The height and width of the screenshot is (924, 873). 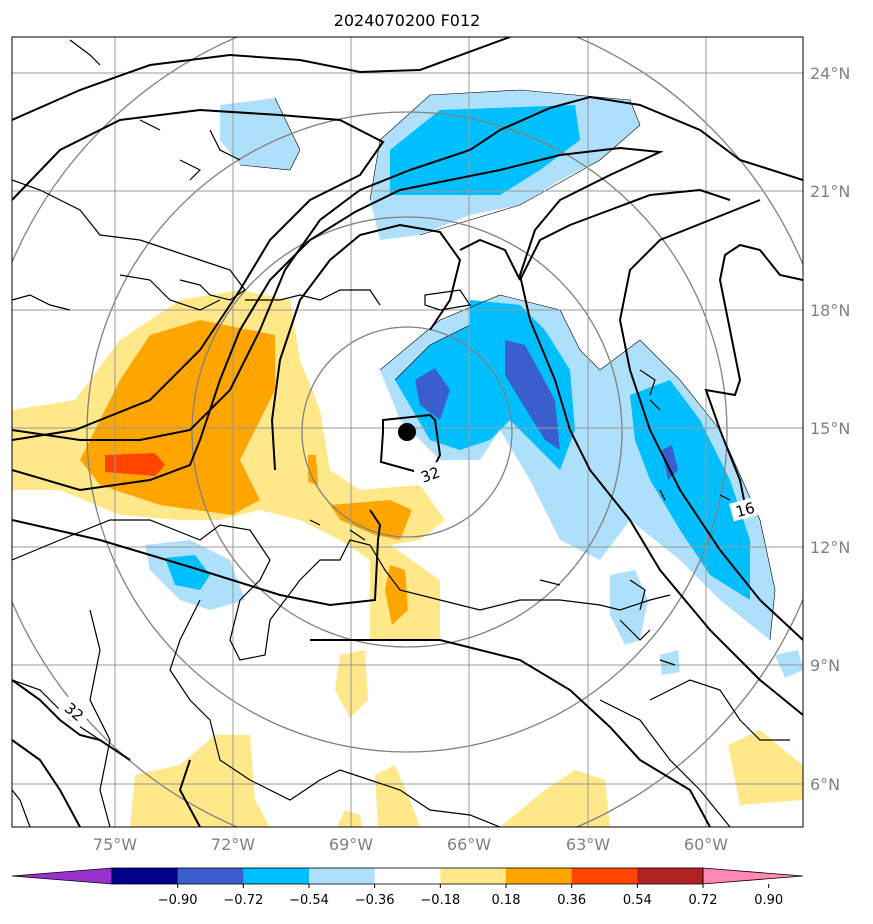 I want to click on lon-label-66W: 66°W, so click(x=469, y=844).